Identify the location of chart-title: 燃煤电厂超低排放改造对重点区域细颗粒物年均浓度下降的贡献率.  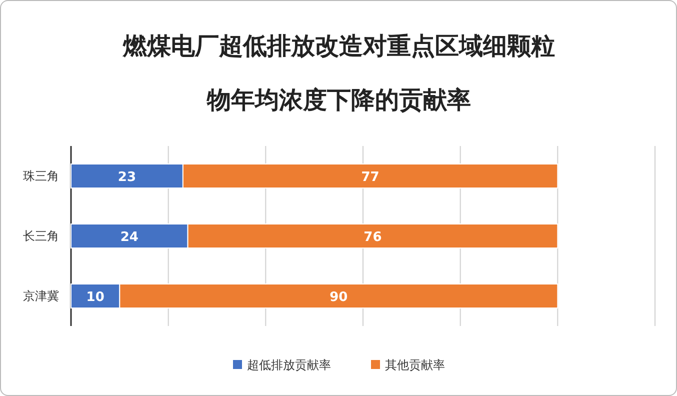
(339, 73).